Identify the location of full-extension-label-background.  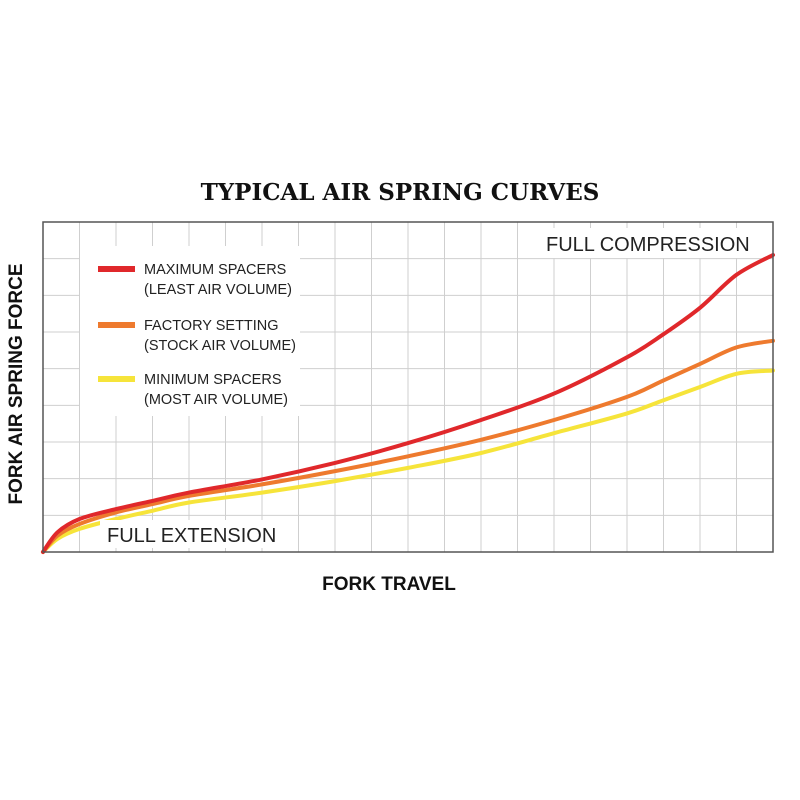
(191, 534).